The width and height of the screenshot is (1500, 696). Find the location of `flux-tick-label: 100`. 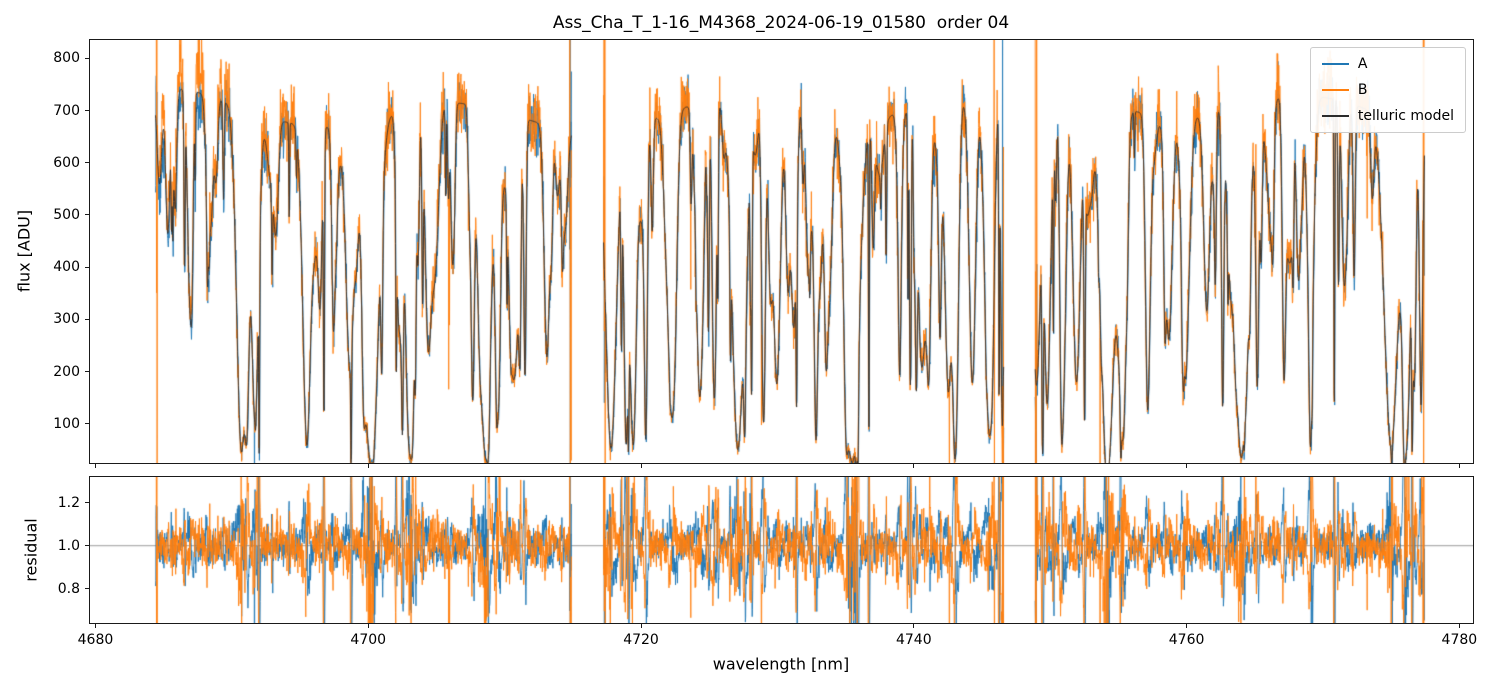

flux-tick-label: 100 is located at coordinates (66, 423).